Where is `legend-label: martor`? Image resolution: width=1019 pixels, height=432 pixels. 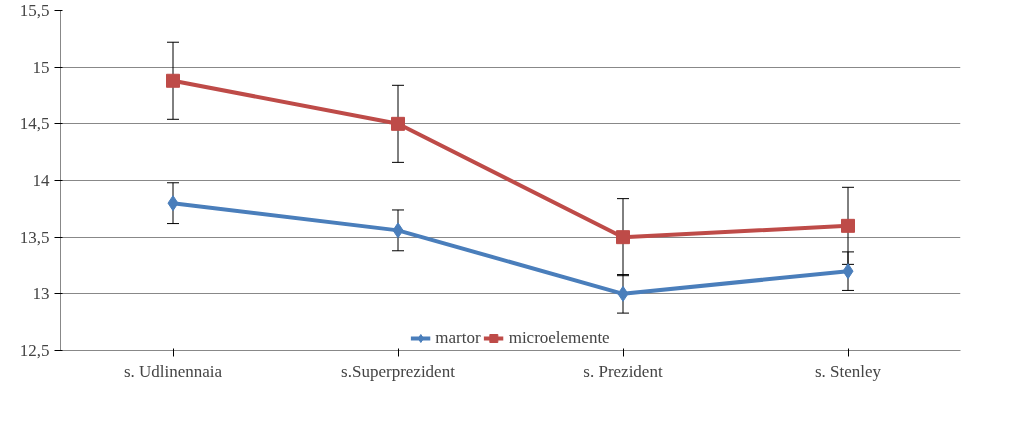
legend-label: martor is located at coordinates (458, 338).